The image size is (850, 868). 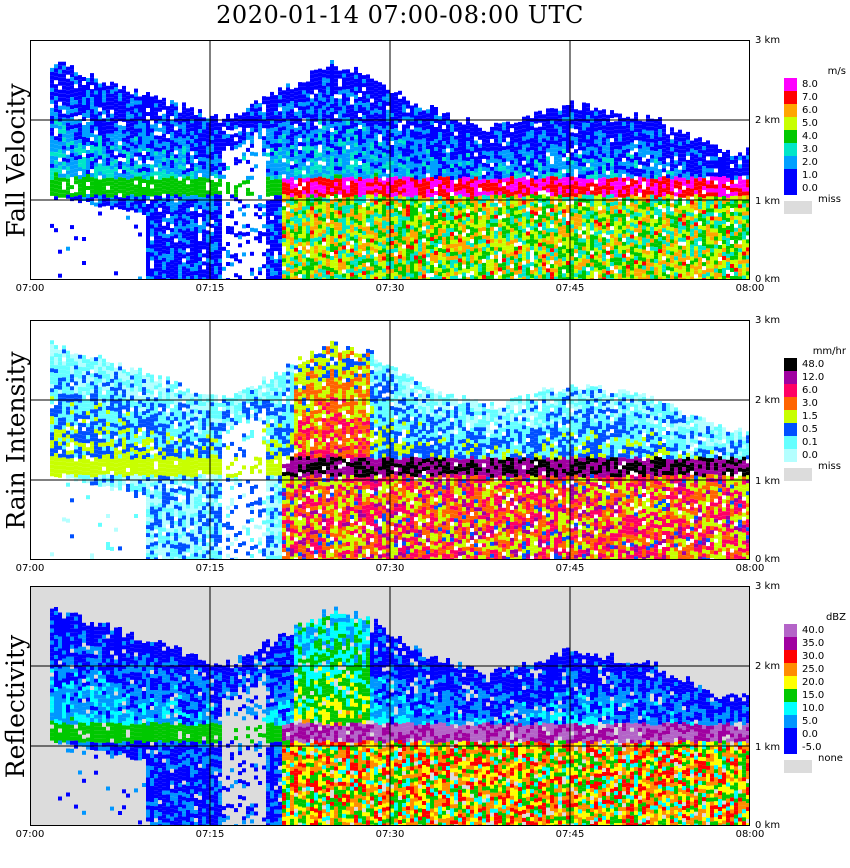 What do you see at coordinates (400, 15) in the screenshot?
I see `page-title: 2020-01-14 07:00-08:00 UTC` at bounding box center [400, 15].